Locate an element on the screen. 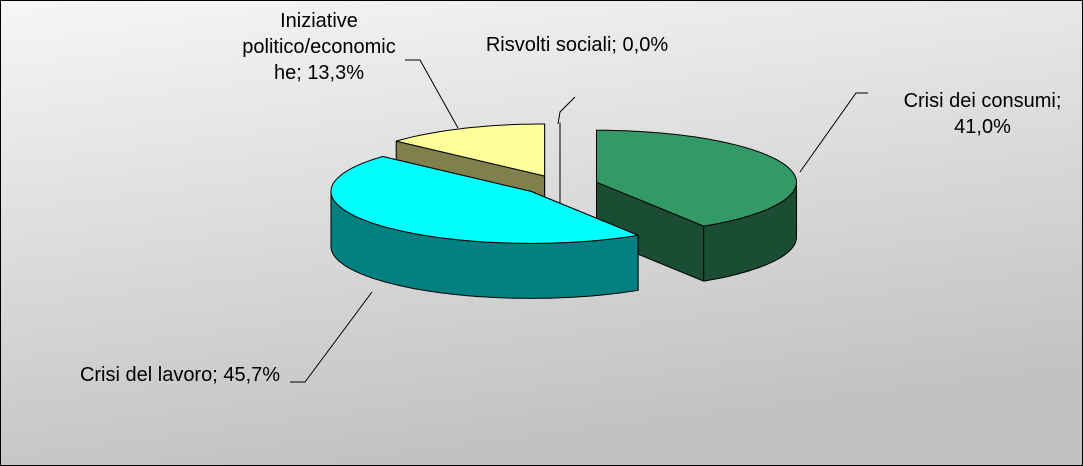 This screenshot has width=1083, height=466. data-label: Crisi del lavoro; 45,7% is located at coordinates (180, 375).